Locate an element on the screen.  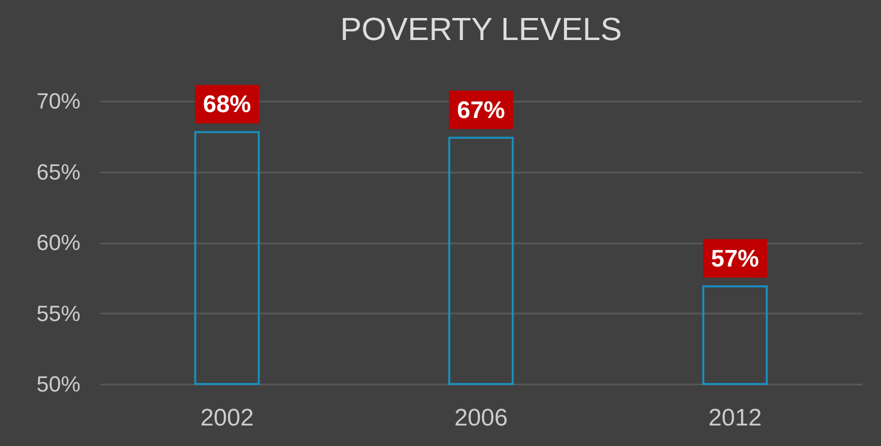
chart-title: POVERTY LEVELS is located at coordinates (481, 28).